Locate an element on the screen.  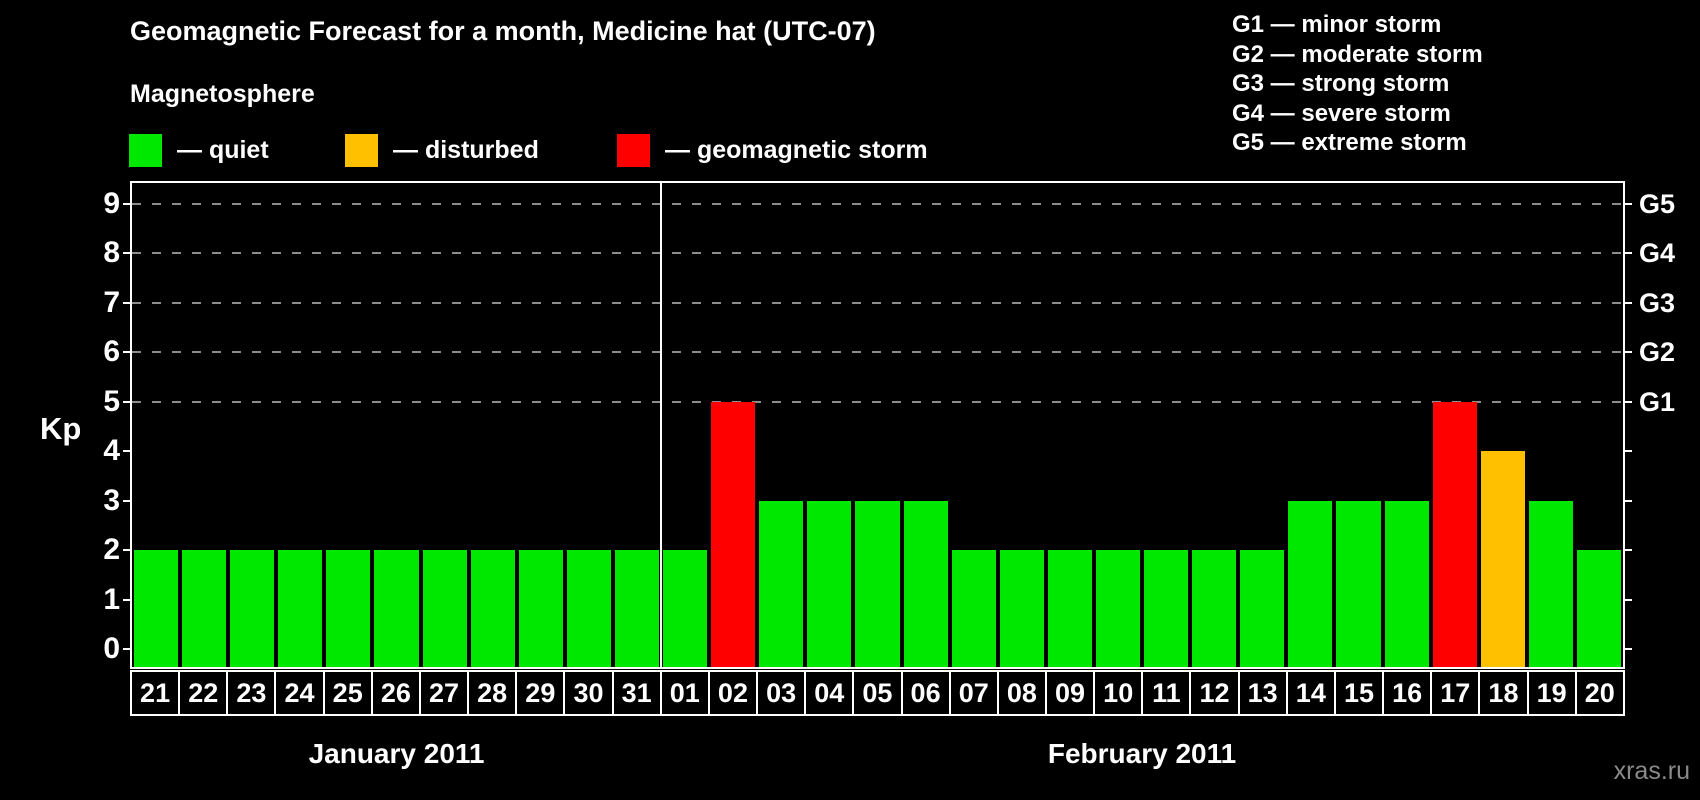
y-axis-tick-label: 9 is located at coordinates (111, 203).